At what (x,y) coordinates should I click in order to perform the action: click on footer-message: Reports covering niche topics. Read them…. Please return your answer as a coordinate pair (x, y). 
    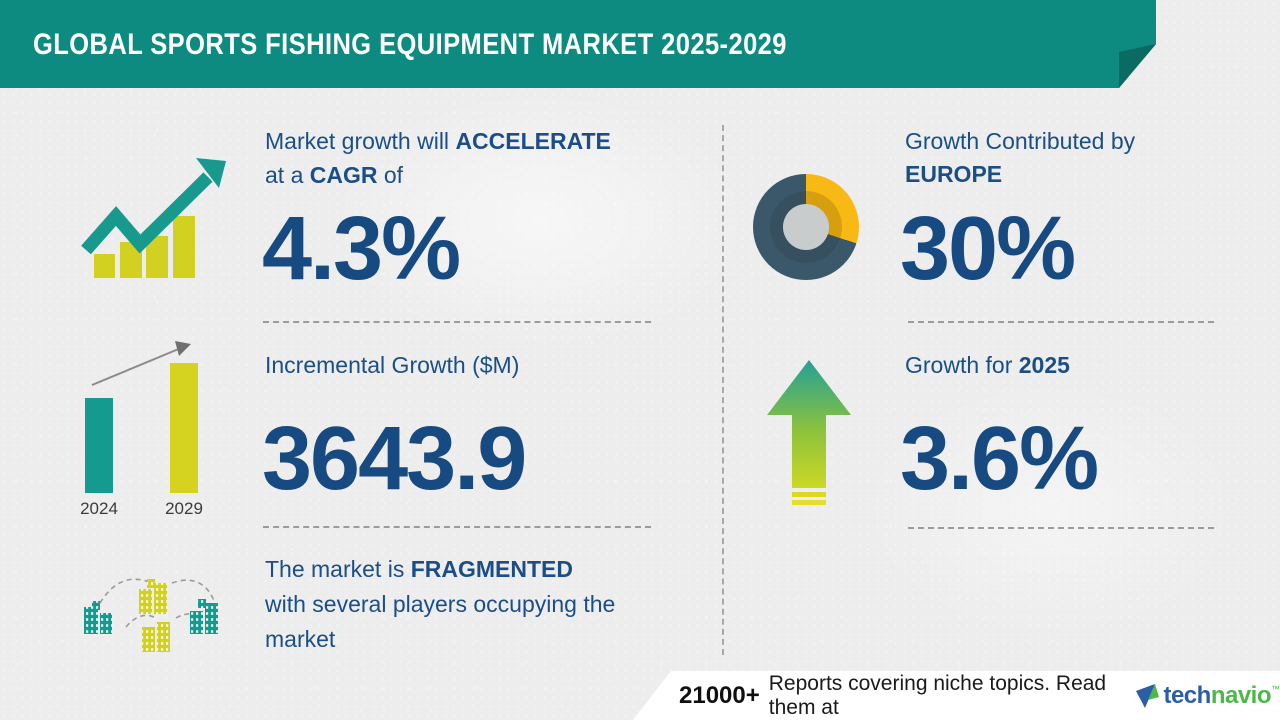
    Looking at the image, I should click on (937, 695).